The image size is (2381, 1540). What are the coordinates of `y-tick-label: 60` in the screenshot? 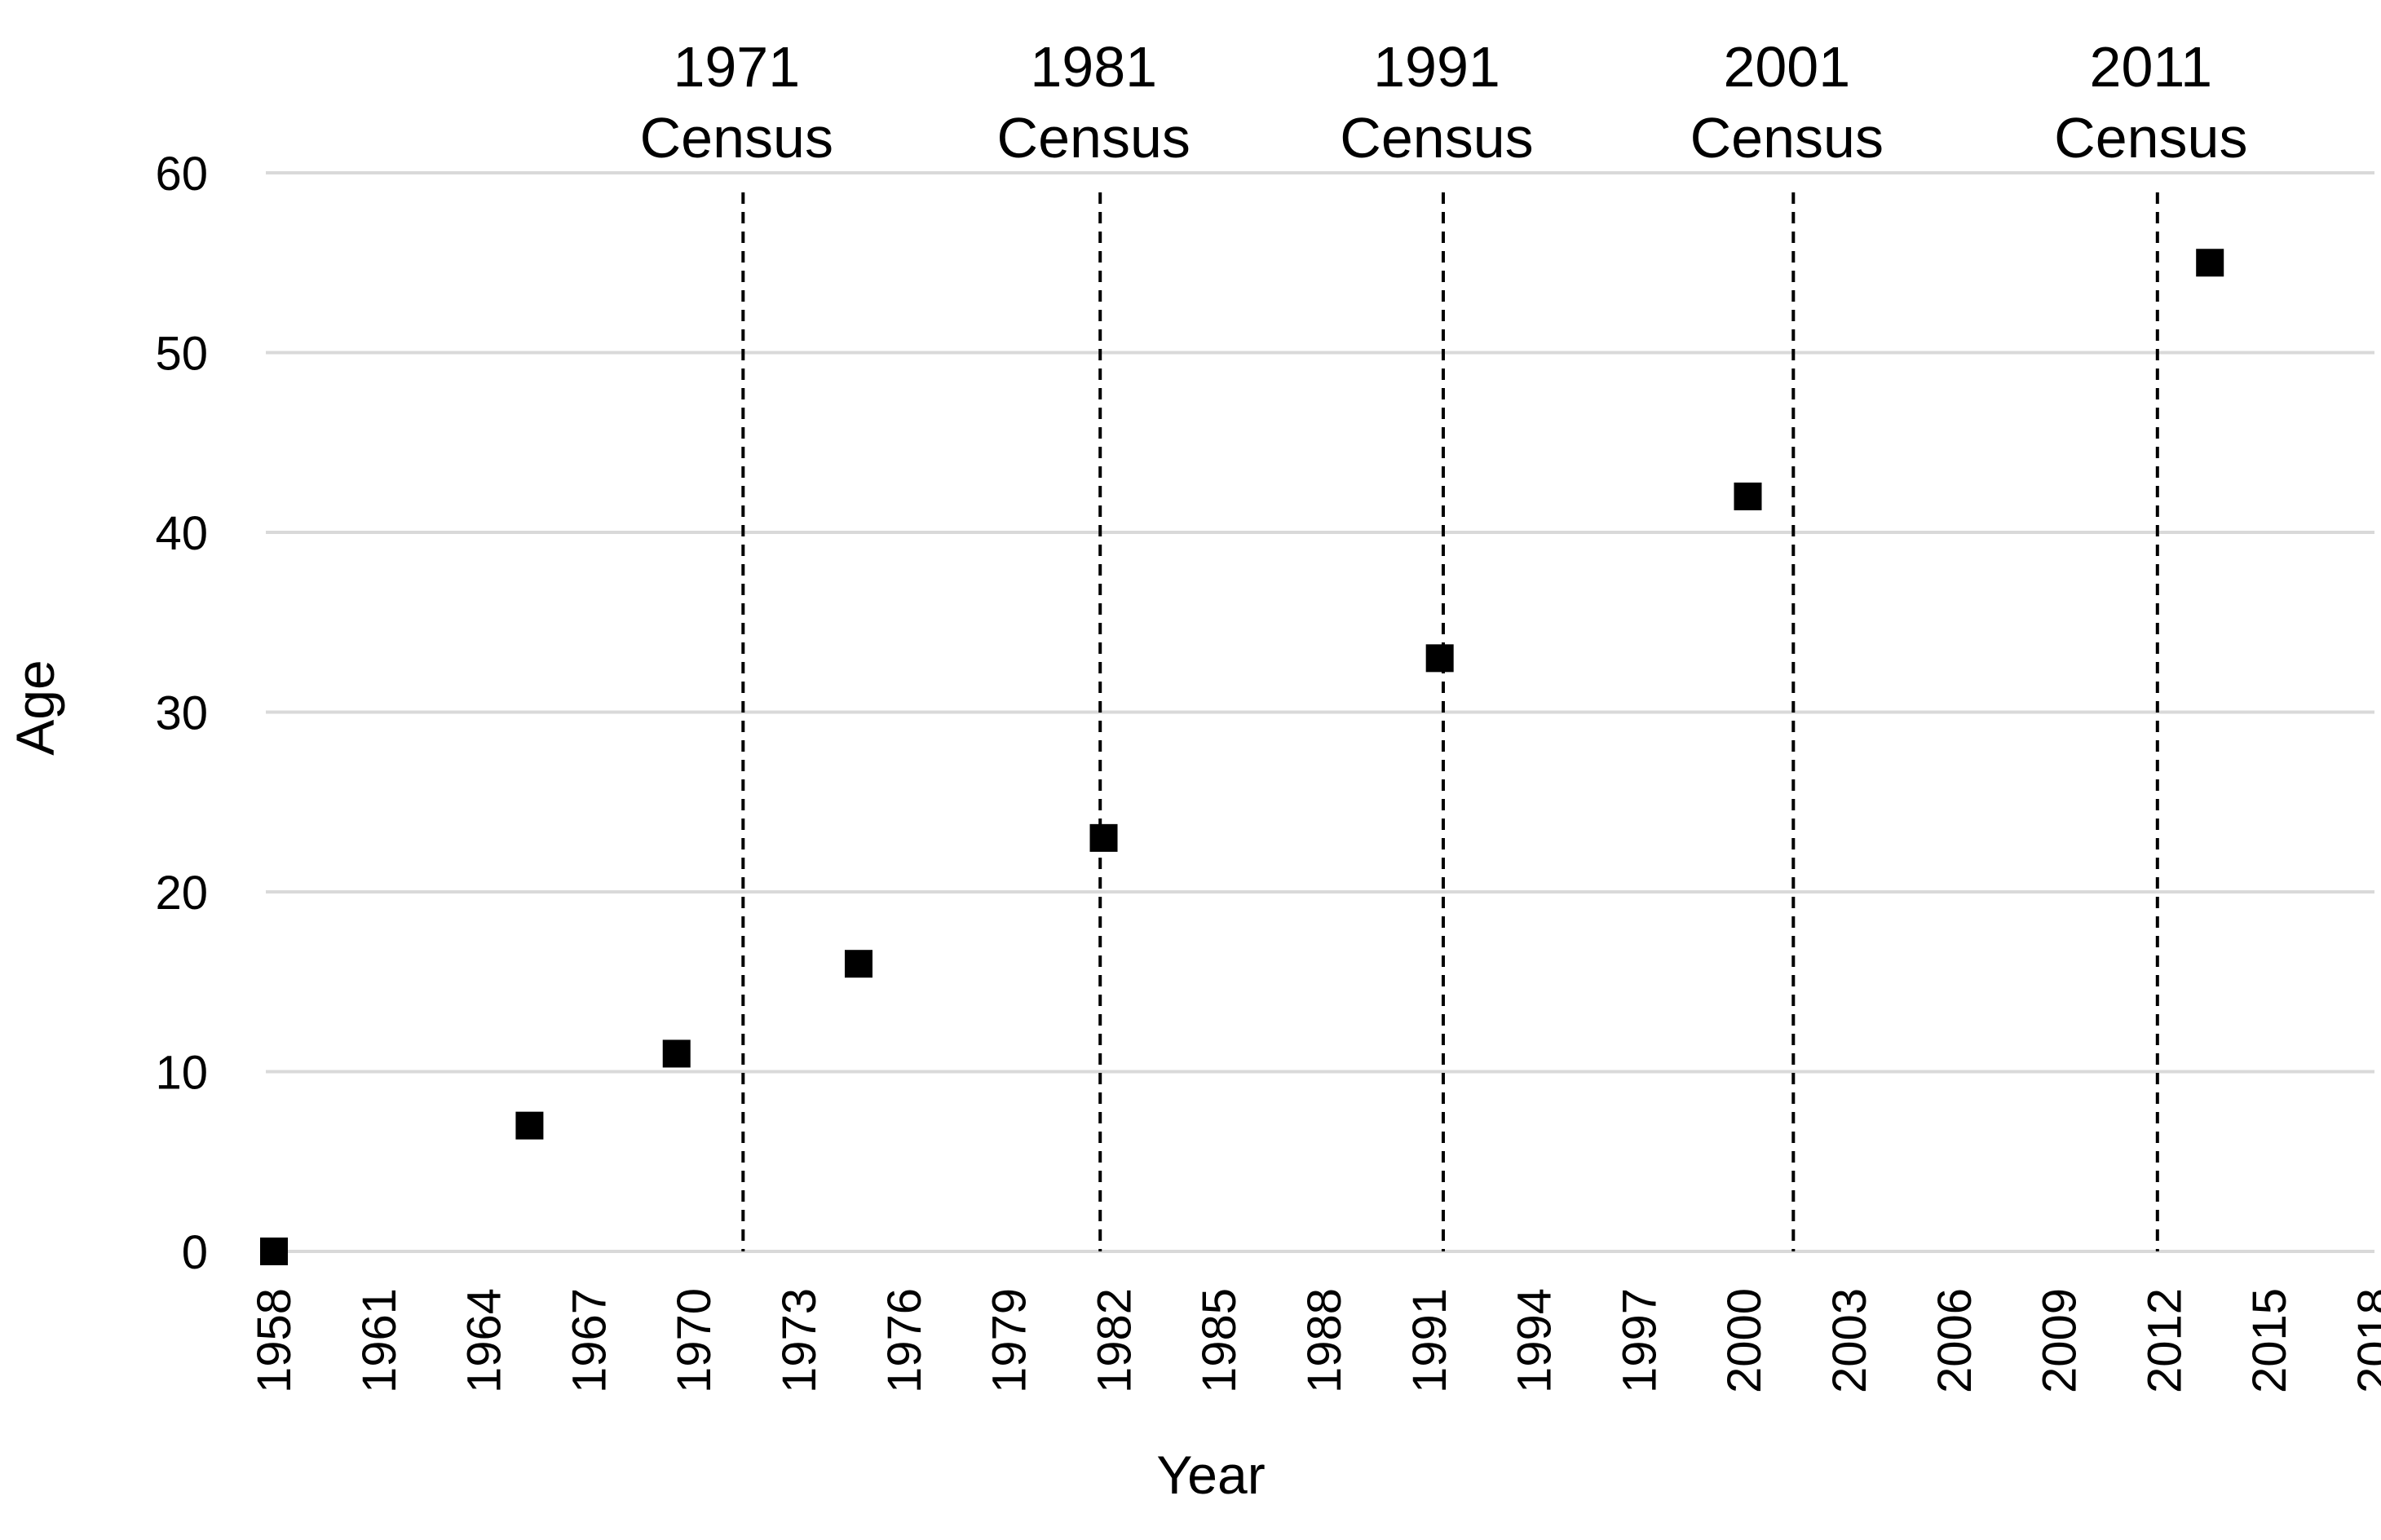 It's located at (182, 175).